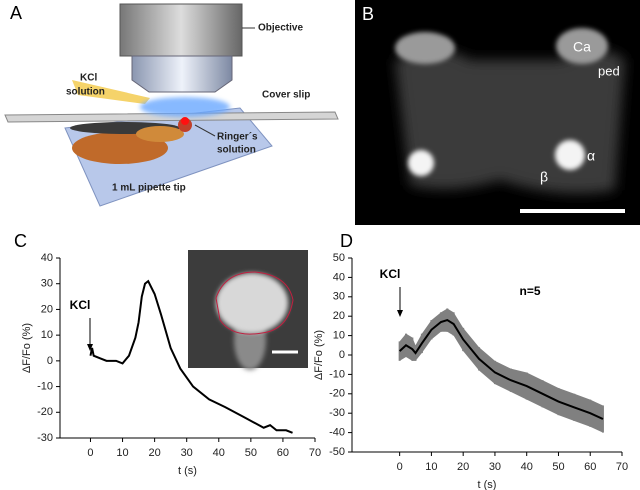  What do you see at coordinates (280, 28) in the screenshot?
I see `label: Objective` at bounding box center [280, 28].